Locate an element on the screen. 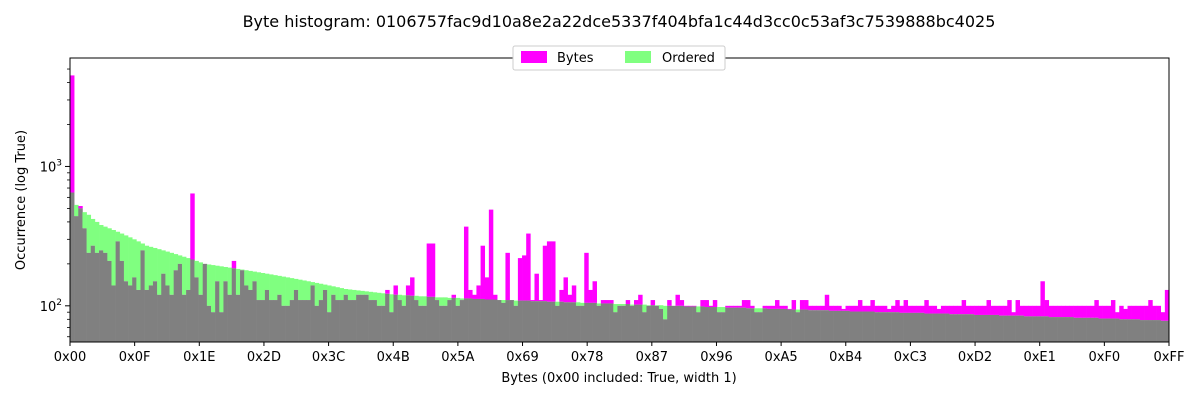 This screenshot has width=1200, height=400. x-tick-label-10: 0x96 is located at coordinates (716, 357).